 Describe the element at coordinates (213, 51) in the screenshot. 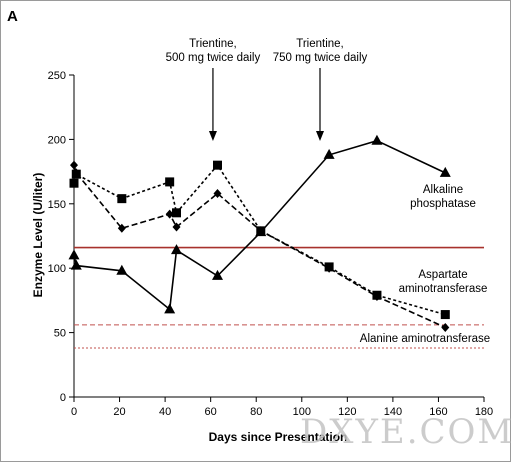

I see `annotation-text: Trientine, 500 mg twice daily` at that location.